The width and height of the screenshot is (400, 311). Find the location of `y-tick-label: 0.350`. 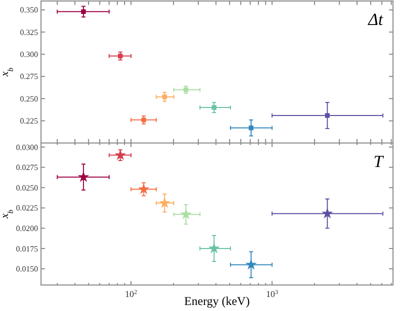

y-tick-label: 0.350 is located at coordinates (29, 10).